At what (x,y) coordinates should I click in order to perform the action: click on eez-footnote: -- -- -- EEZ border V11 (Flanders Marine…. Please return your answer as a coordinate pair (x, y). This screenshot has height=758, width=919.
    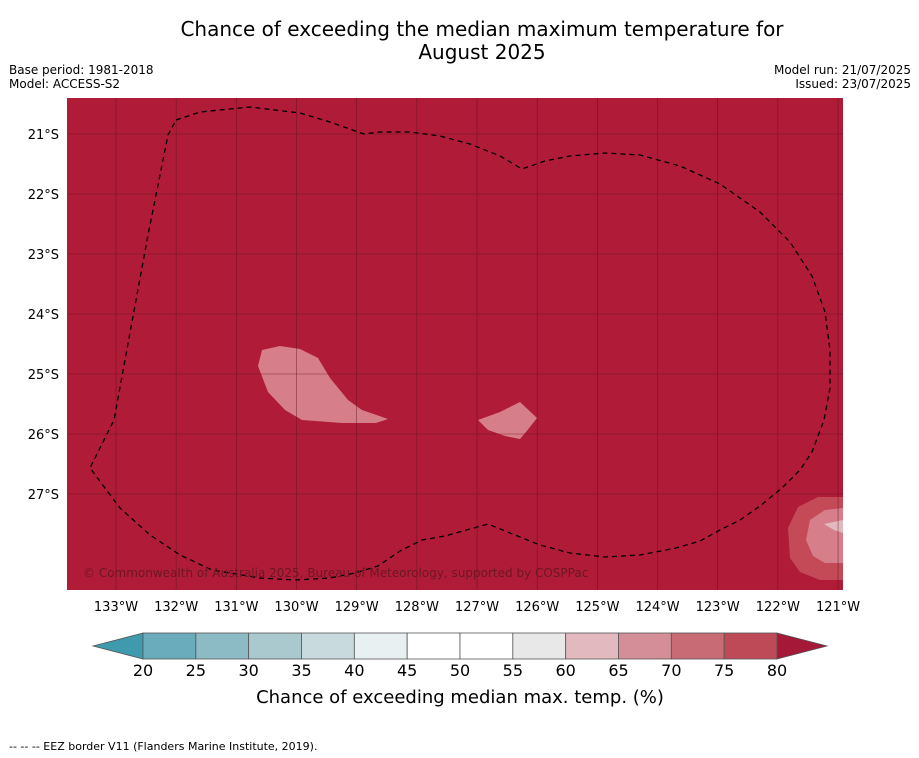
    Looking at the image, I should click on (163, 746).